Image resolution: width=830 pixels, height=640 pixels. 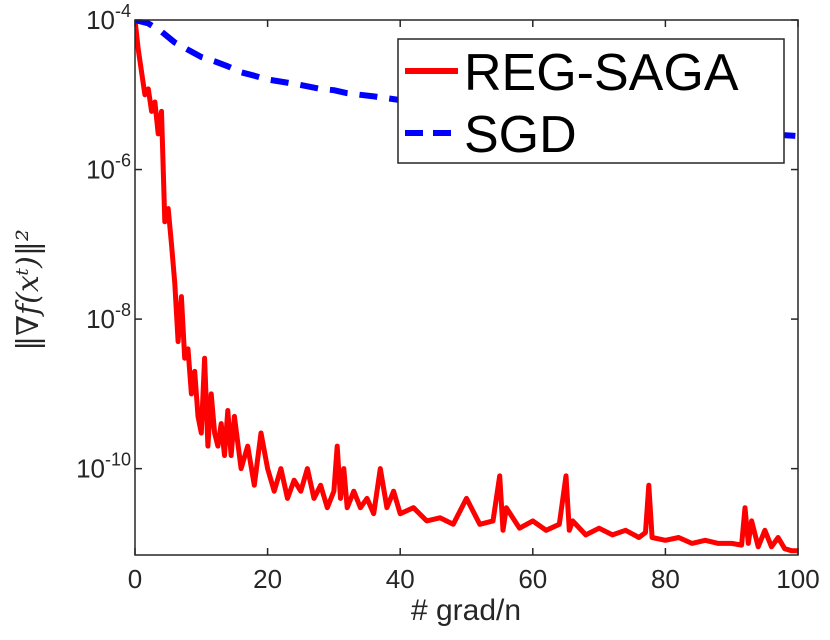 I want to click on x-tick-label-5: 100, so click(x=797, y=579).